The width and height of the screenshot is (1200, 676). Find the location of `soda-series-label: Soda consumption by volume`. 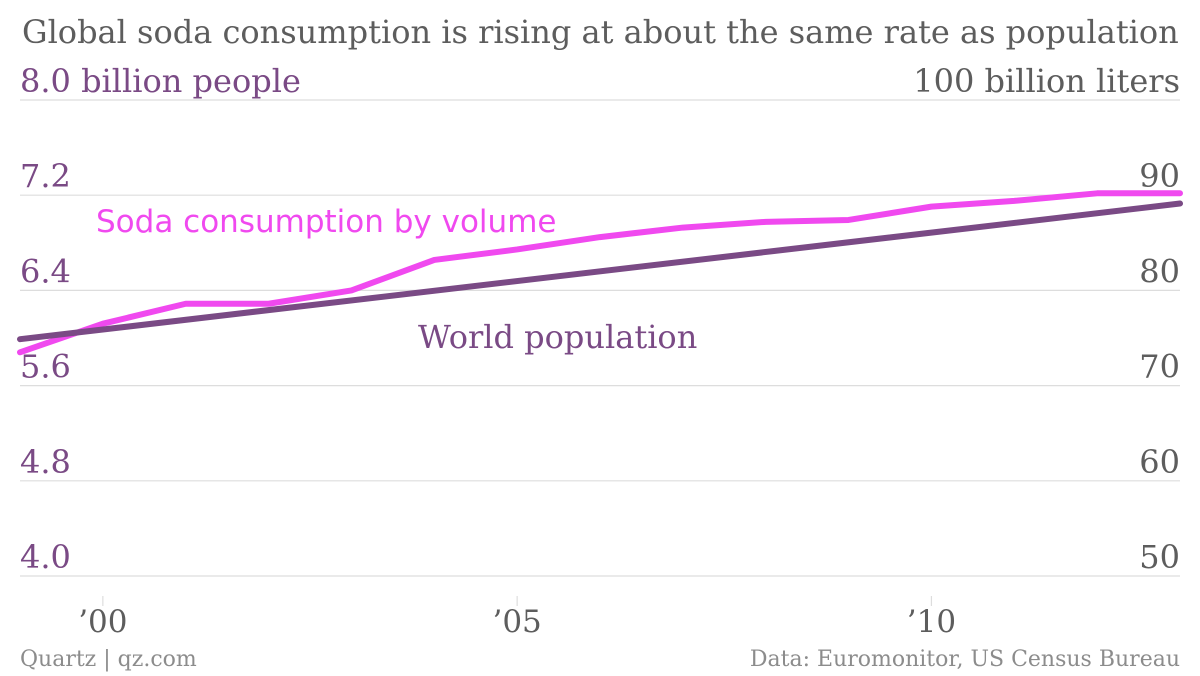

soda-series-label: Soda consumption by volume is located at coordinates (326, 222).